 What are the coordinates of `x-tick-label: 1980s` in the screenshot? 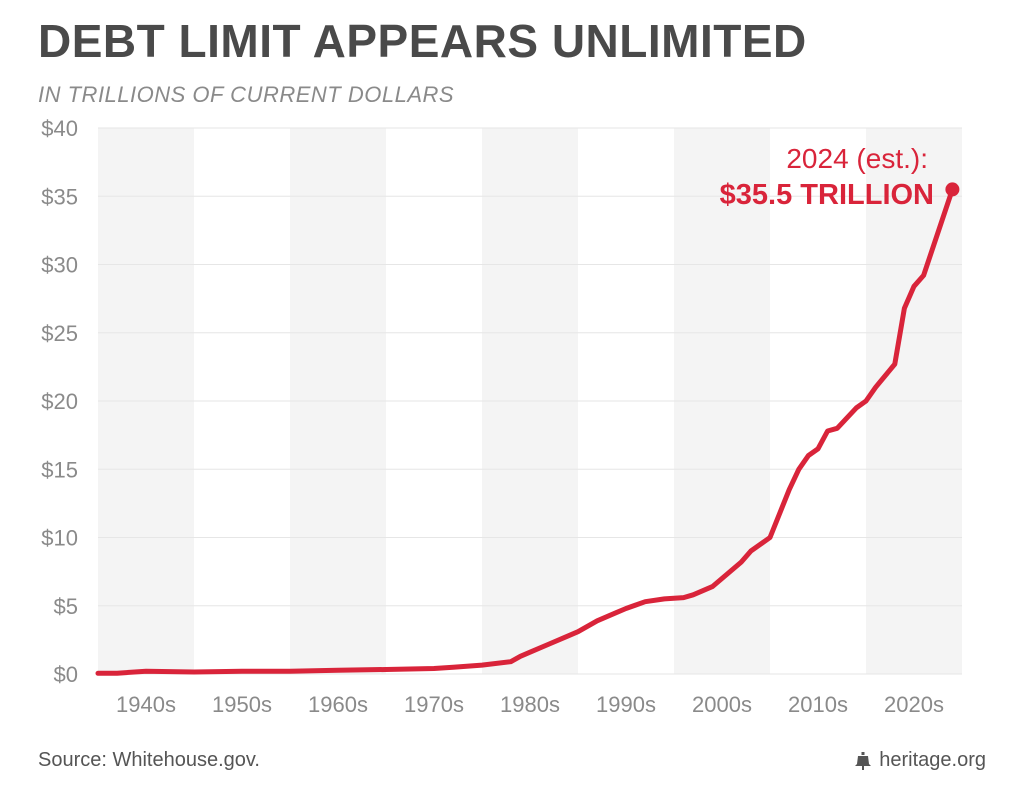 It's located at (530, 704).